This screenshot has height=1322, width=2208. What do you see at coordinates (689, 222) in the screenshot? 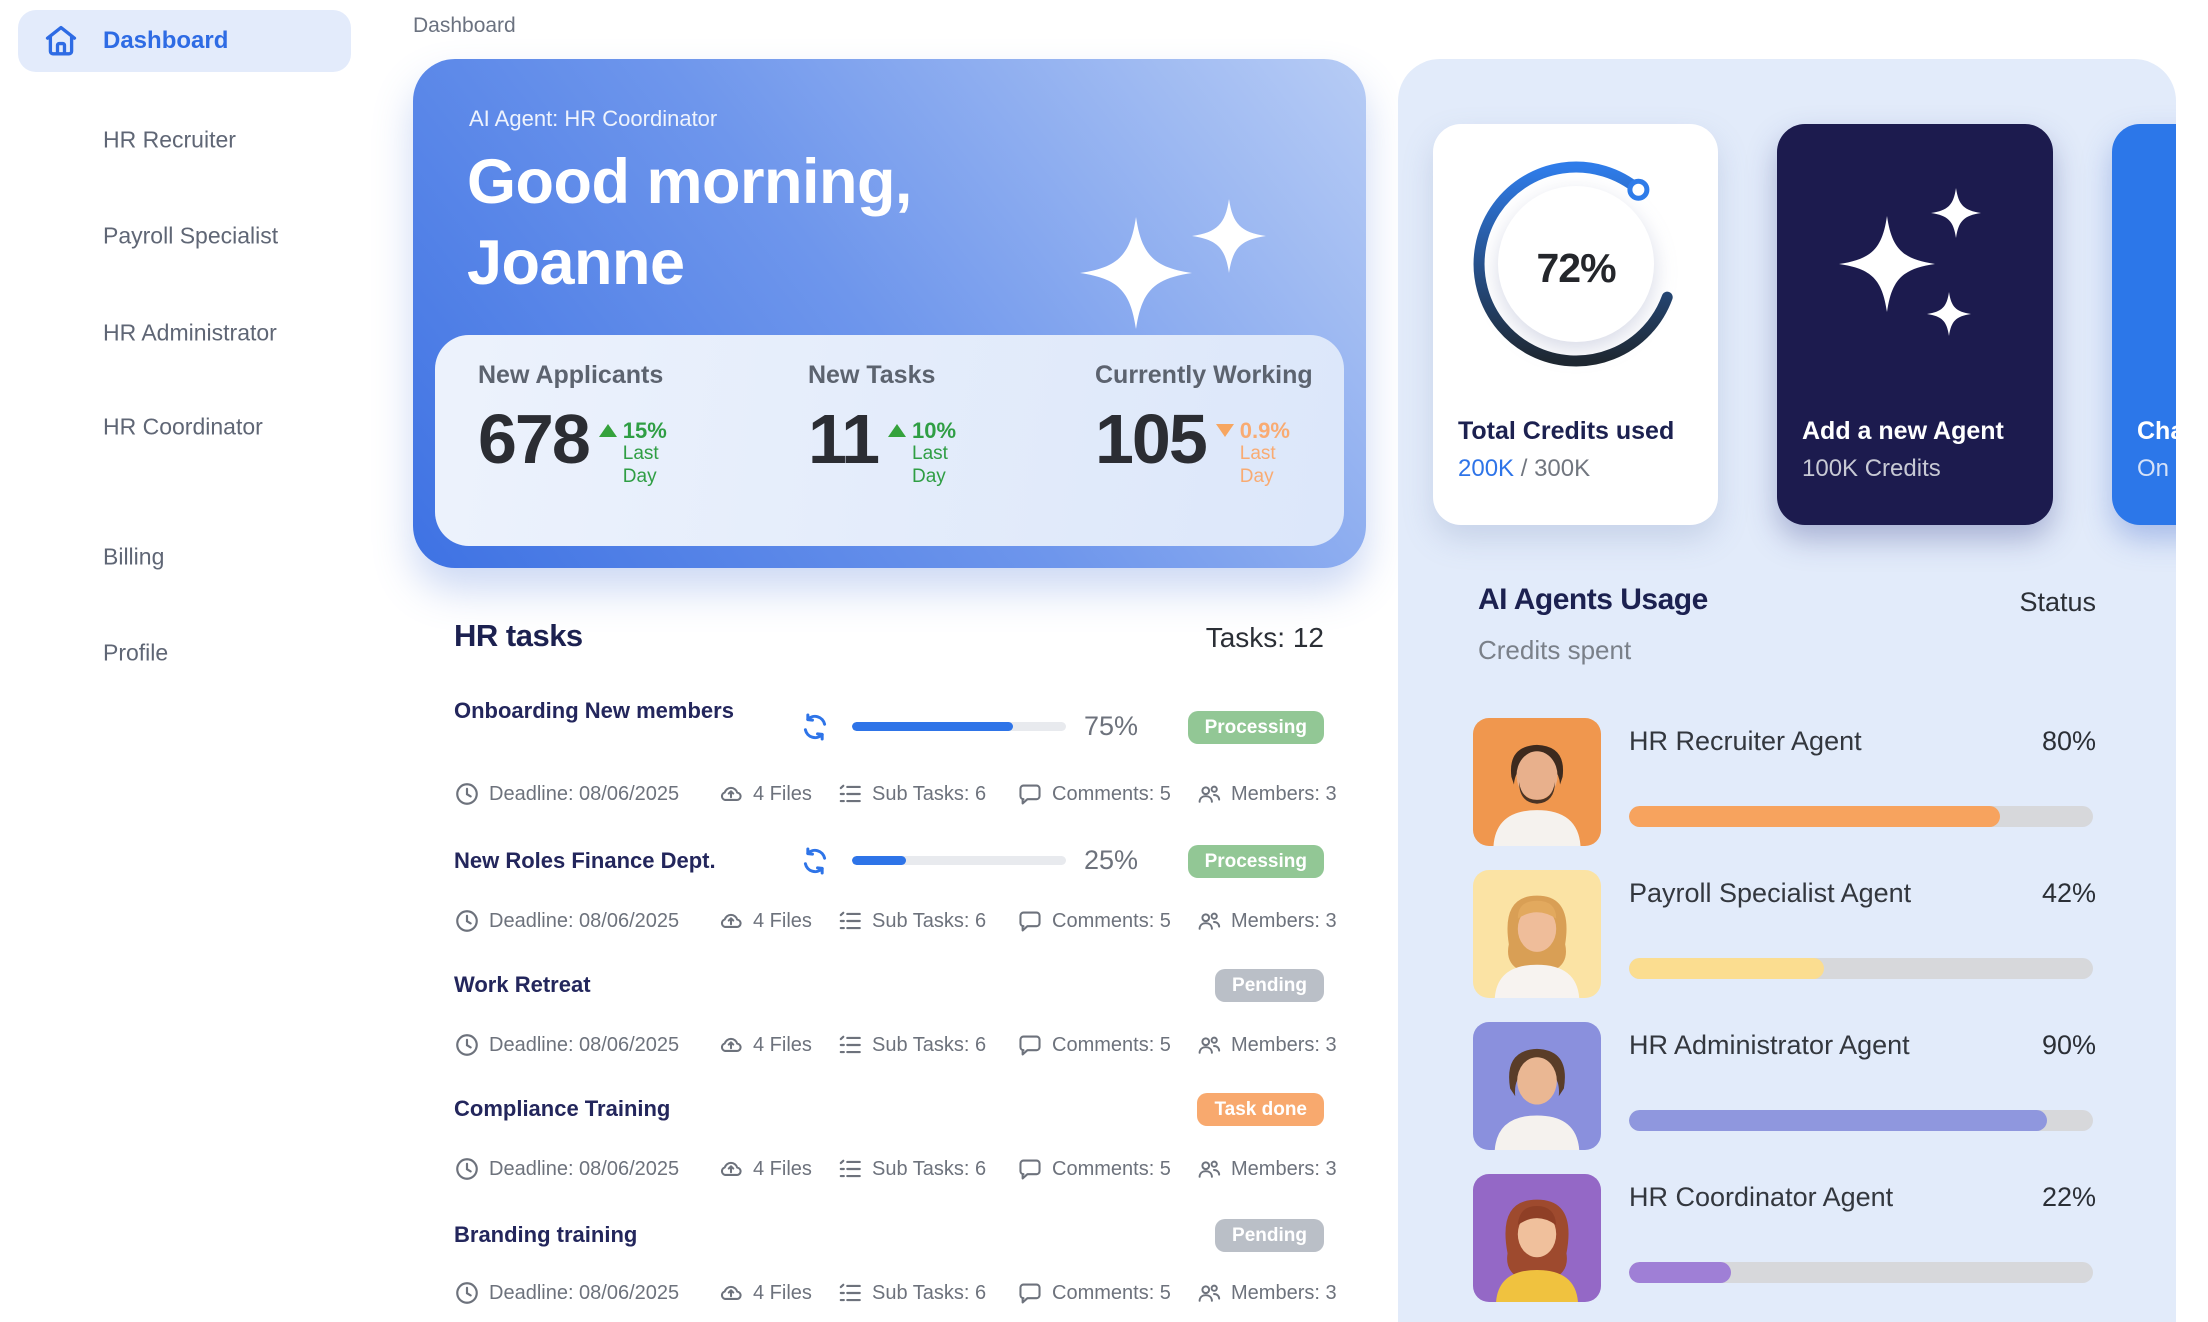
I see `greeting-title: Good morning, Joanne` at bounding box center [689, 222].